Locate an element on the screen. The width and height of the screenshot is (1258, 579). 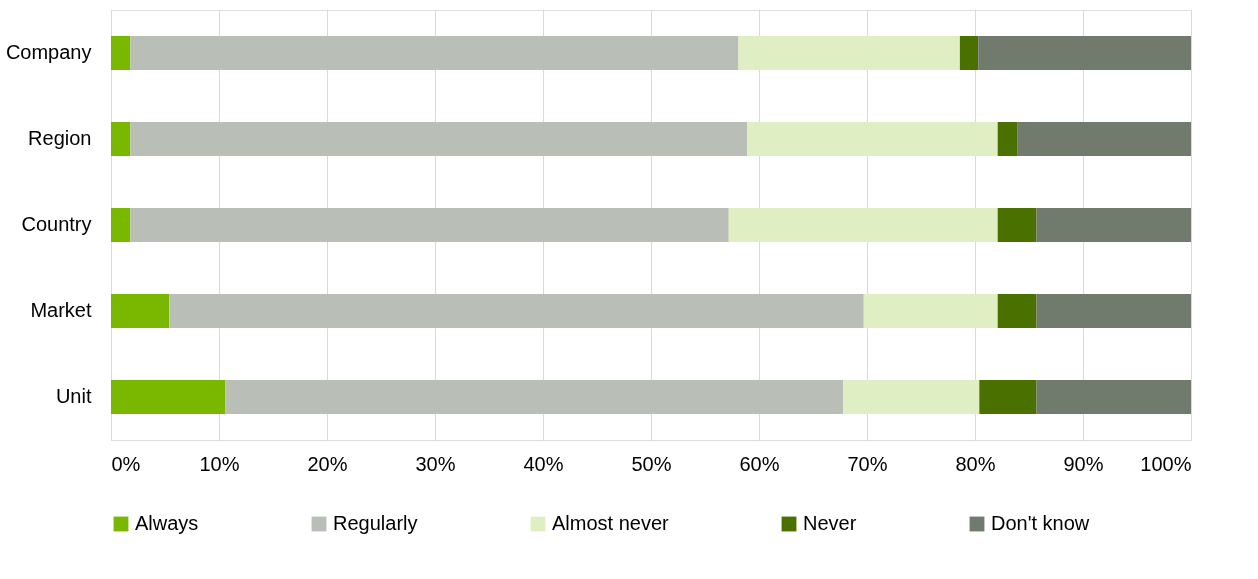
legend-label: Never is located at coordinates (830, 523).